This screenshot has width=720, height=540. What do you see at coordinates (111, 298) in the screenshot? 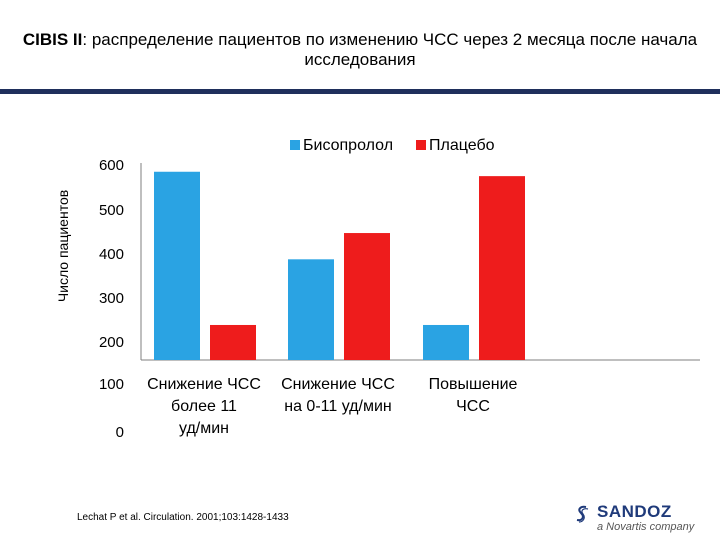
I see `y-tick-label: 300` at bounding box center [111, 298].